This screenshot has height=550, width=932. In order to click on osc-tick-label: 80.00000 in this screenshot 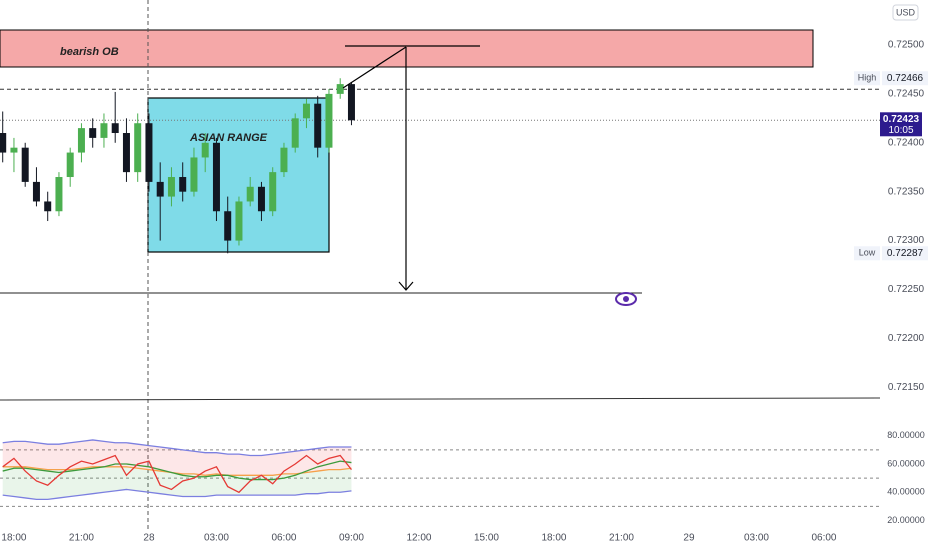, I will do `click(906, 435)`.